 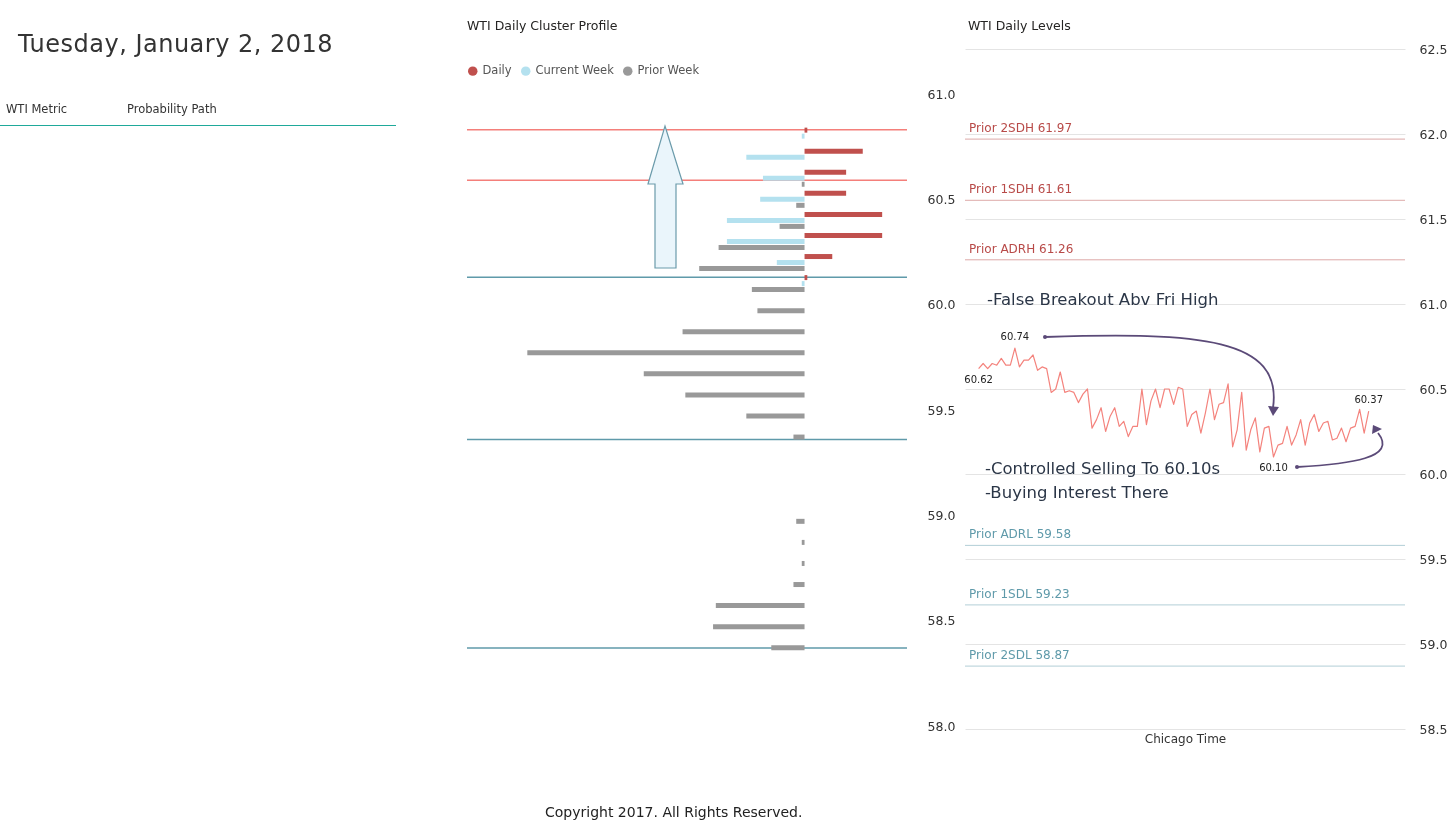 I want to click on legend-label: Current Week, so click(x=575, y=70).